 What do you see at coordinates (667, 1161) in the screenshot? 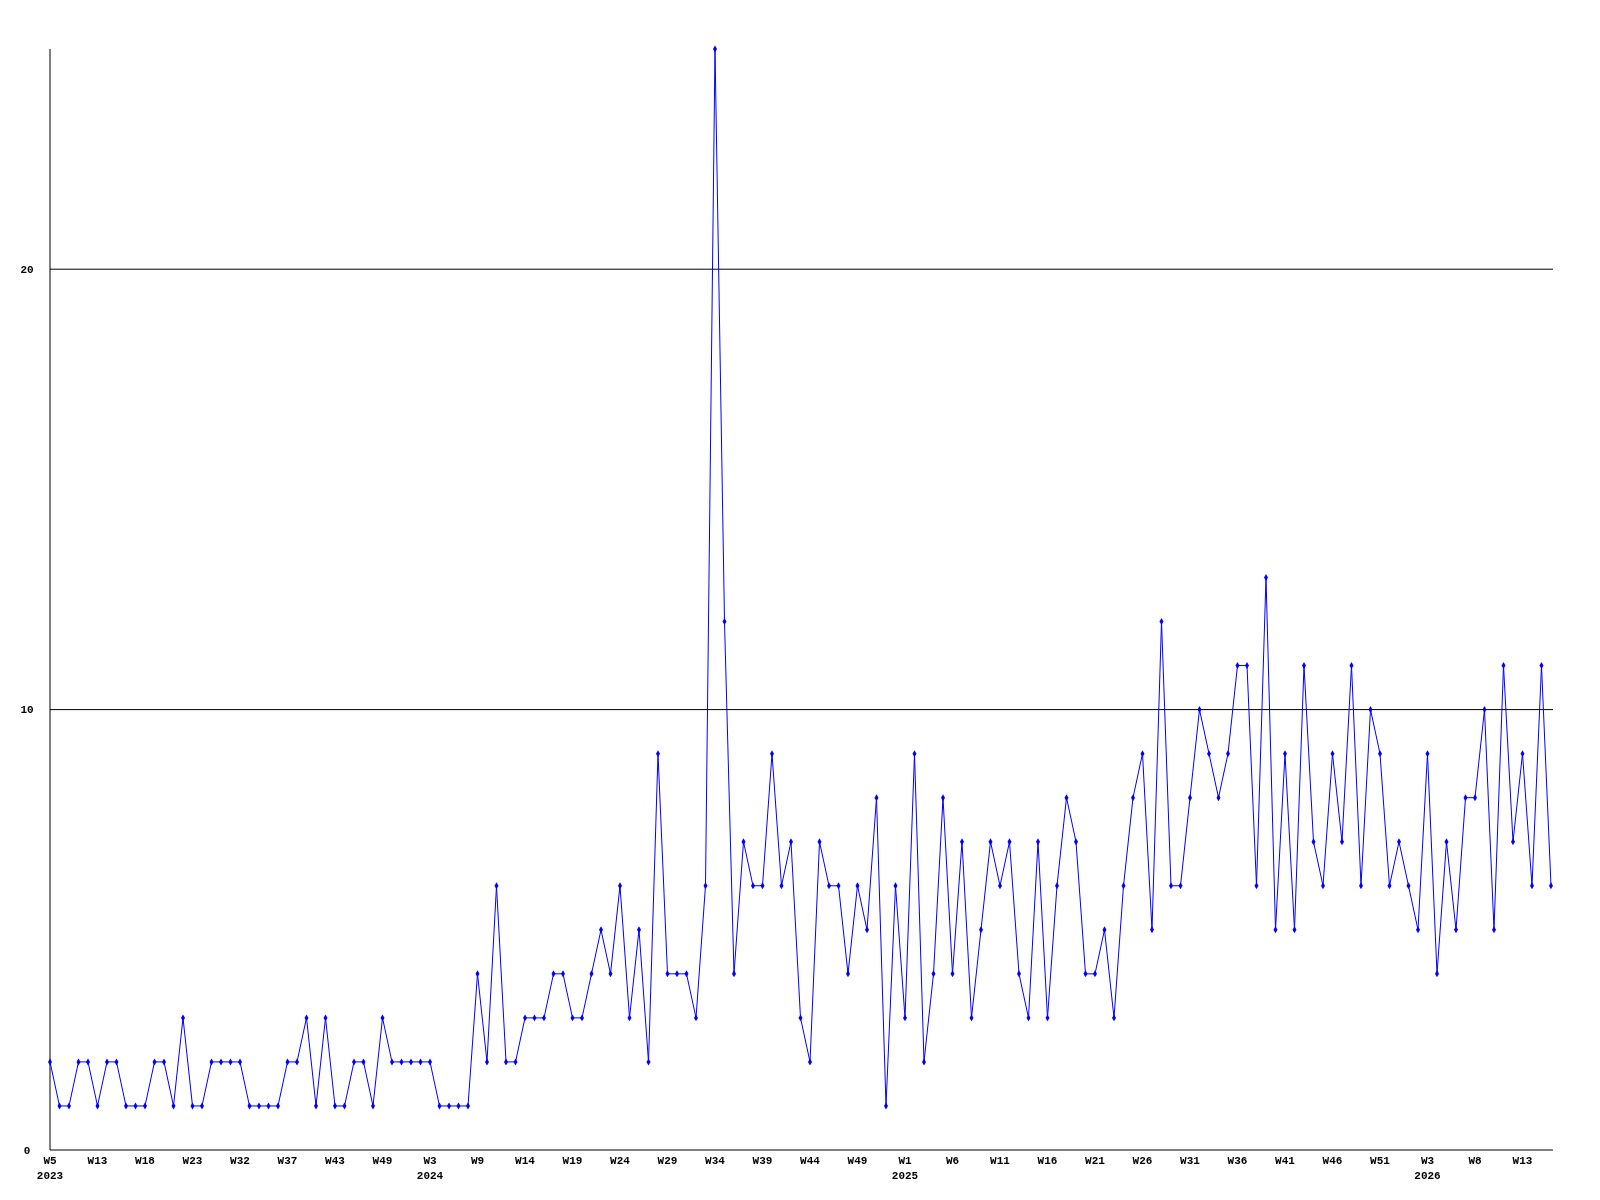
I see `x-tick-label: W29` at bounding box center [667, 1161].